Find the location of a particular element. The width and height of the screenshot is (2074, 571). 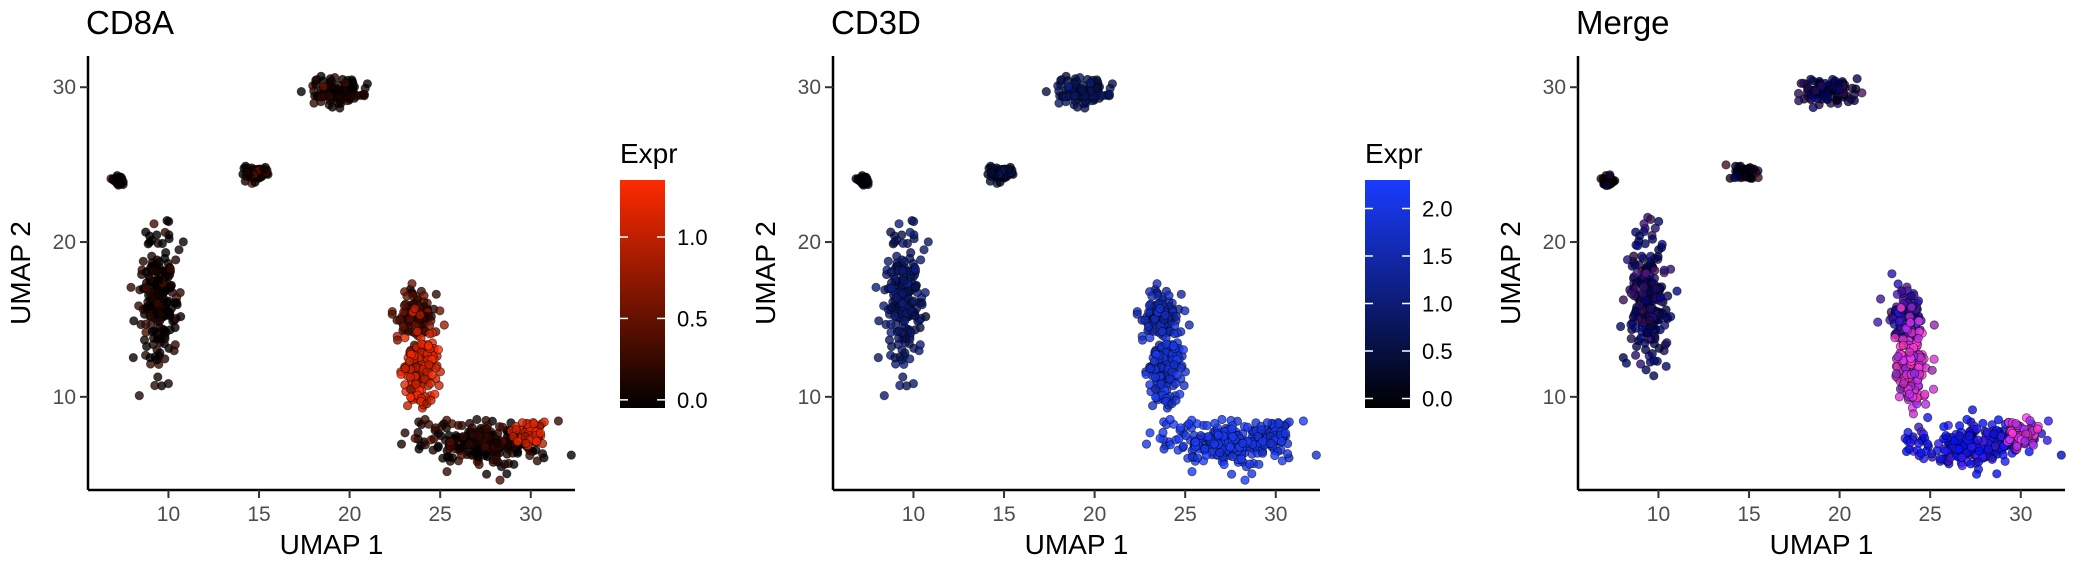

y-tick-label: 20 is located at coordinates (1554, 242).